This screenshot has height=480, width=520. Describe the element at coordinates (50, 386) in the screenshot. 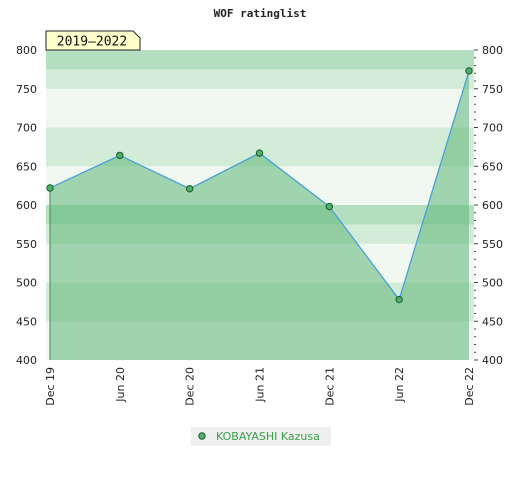

I see `x-tick-label: Dec 19` at that location.